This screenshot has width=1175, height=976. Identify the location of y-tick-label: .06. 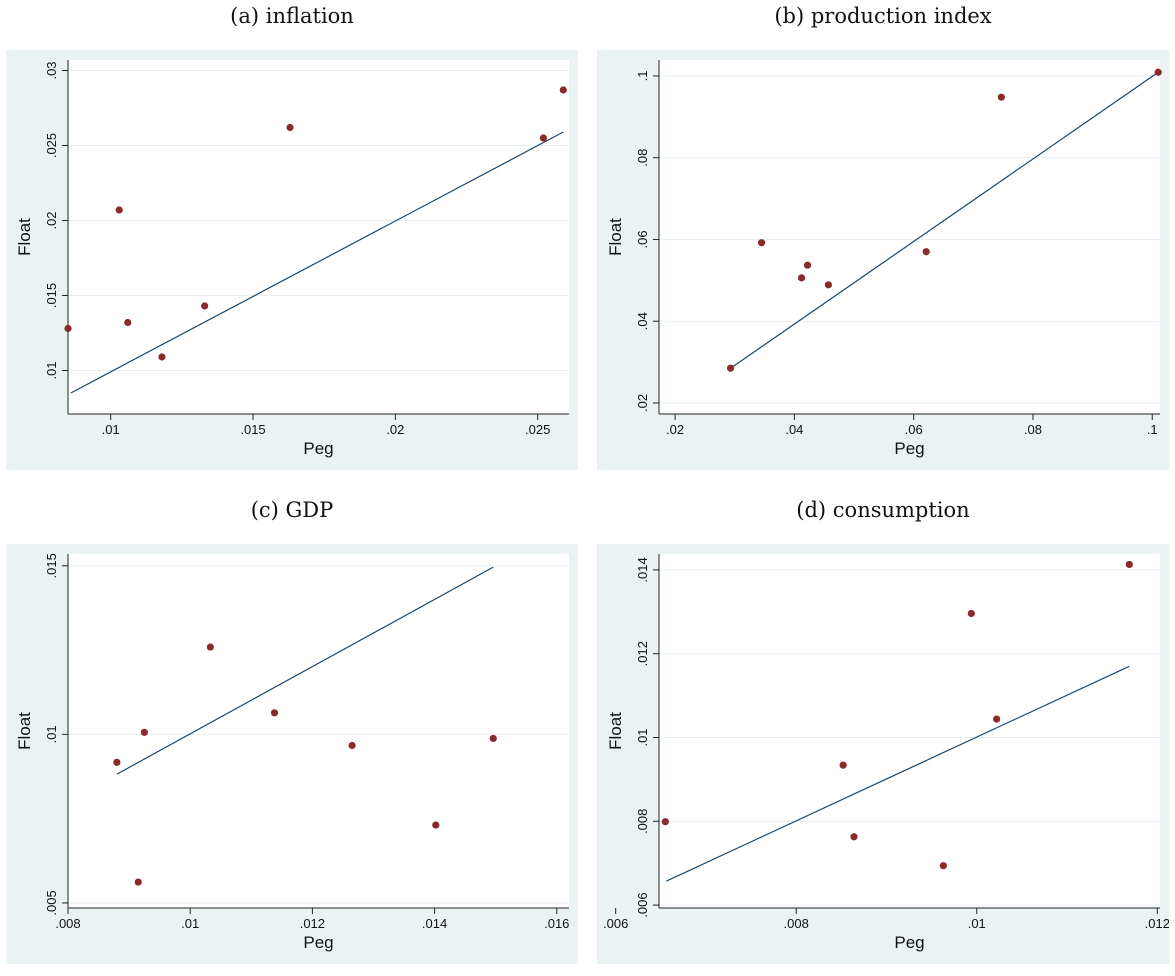
(642, 239).